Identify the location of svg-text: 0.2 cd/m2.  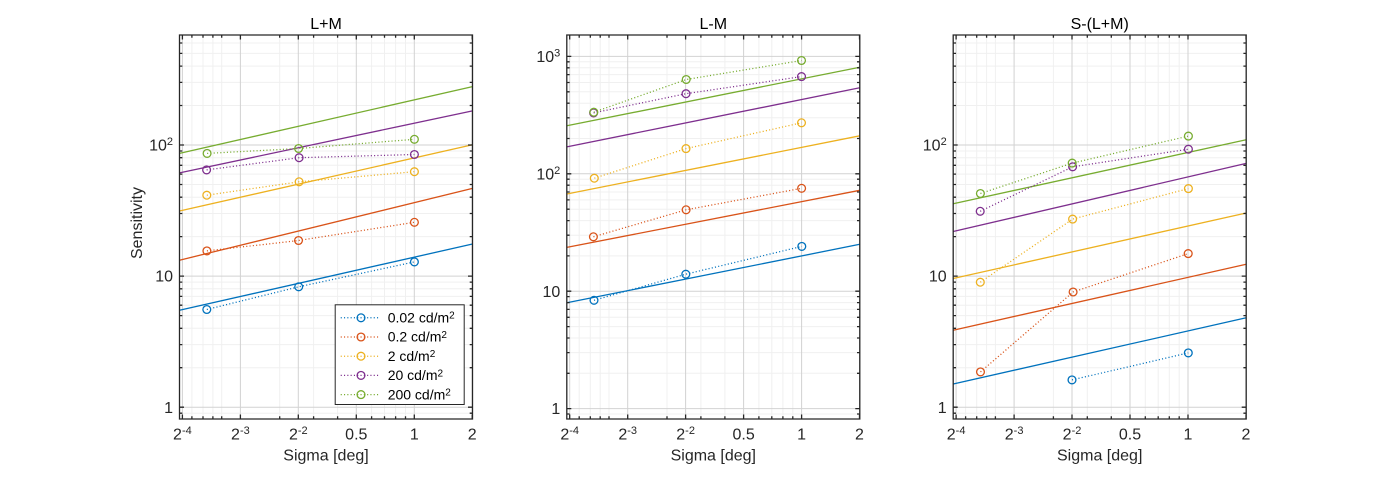
(418, 337).